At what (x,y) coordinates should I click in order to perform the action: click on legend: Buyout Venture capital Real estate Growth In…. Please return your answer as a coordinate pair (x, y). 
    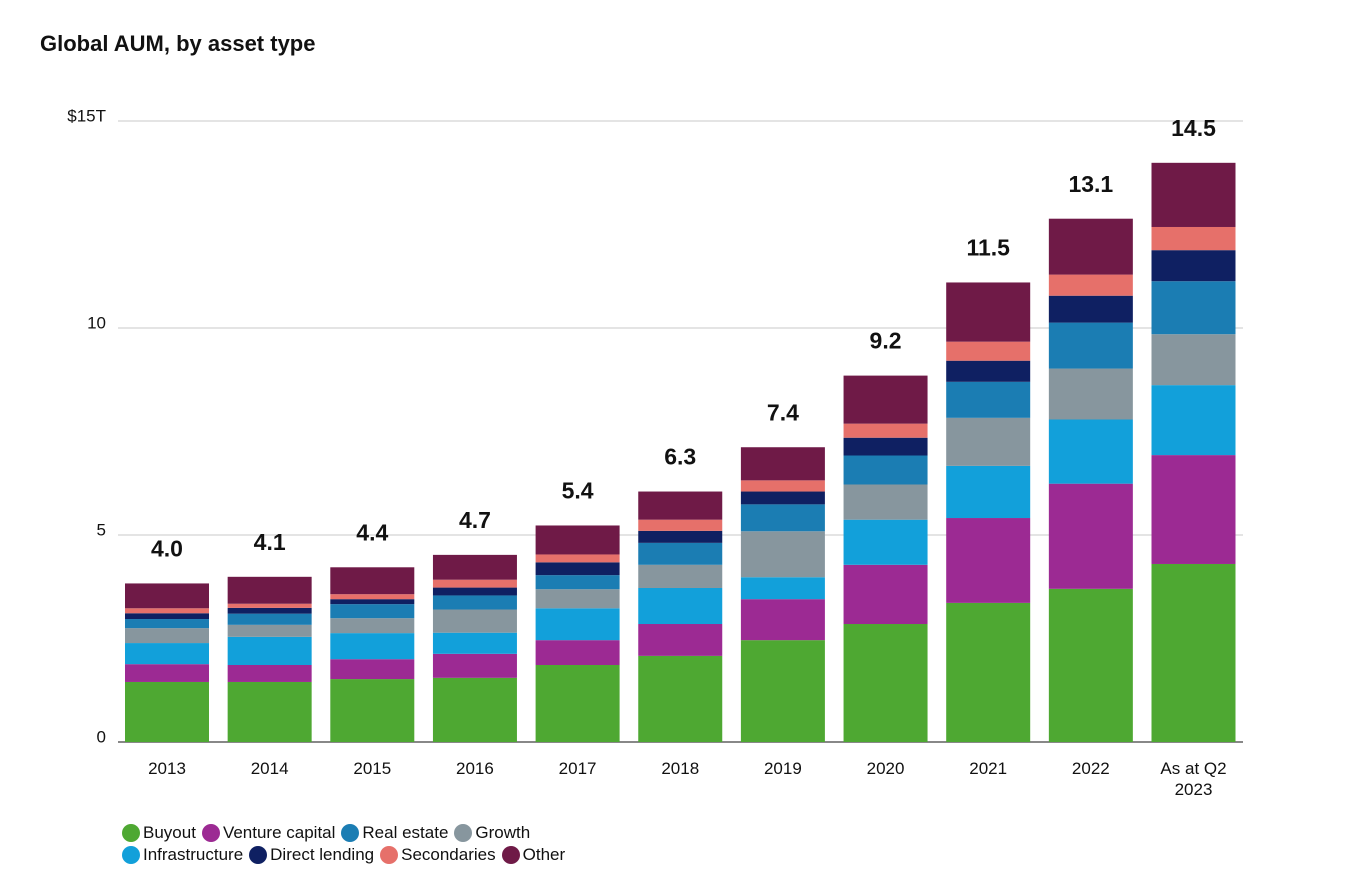
    Looking at the image, I should click on (382, 844).